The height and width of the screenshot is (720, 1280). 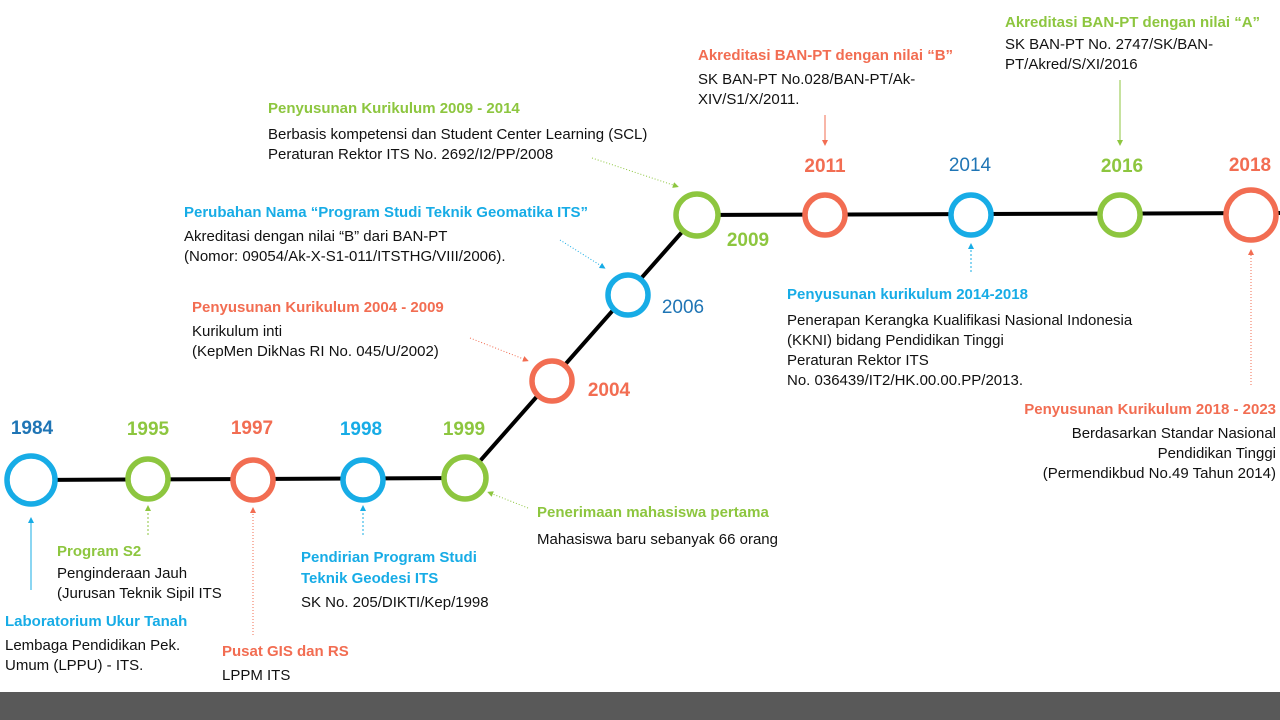 I want to click on milestone-node-2006, so click(x=628, y=295).